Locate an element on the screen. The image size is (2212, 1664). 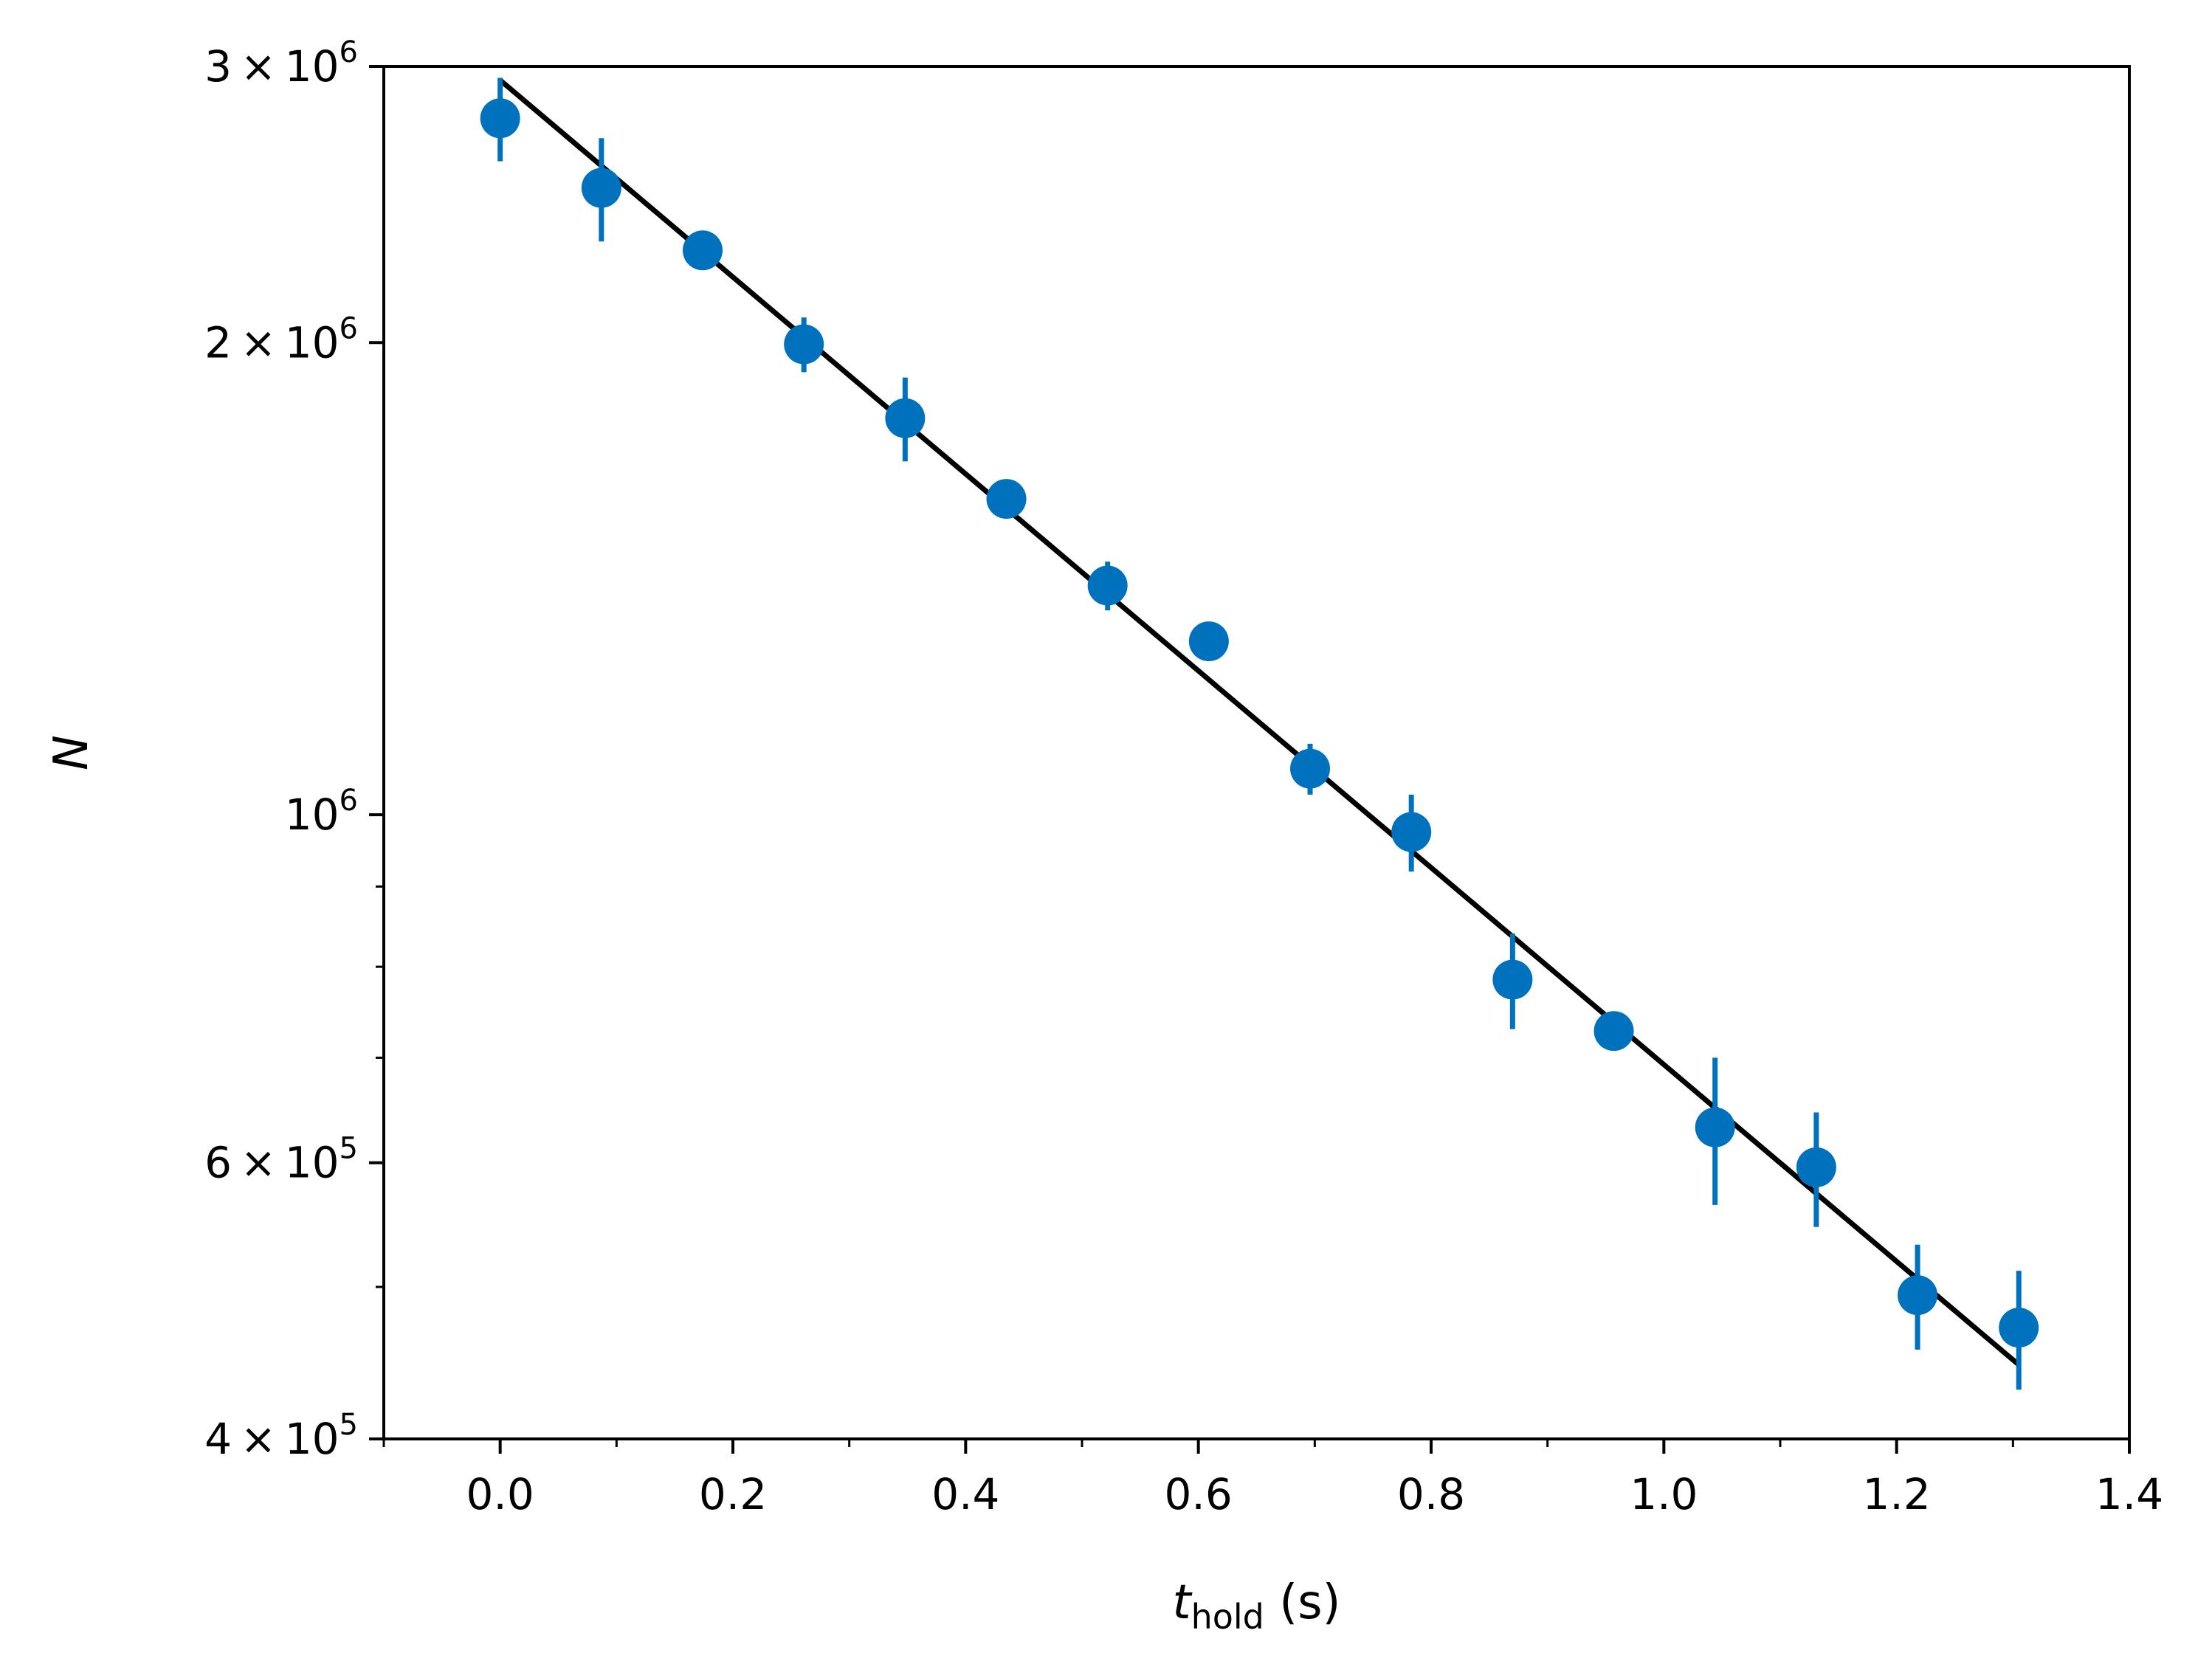
x-tick-label-2: 0.4 is located at coordinates (965, 1494).